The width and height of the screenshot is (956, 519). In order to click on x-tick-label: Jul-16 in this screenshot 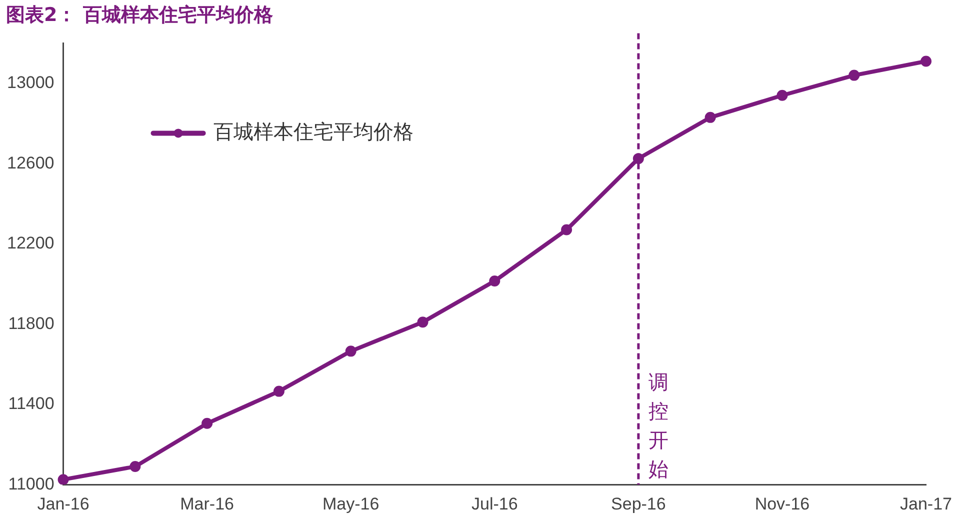, I will do `click(494, 504)`.